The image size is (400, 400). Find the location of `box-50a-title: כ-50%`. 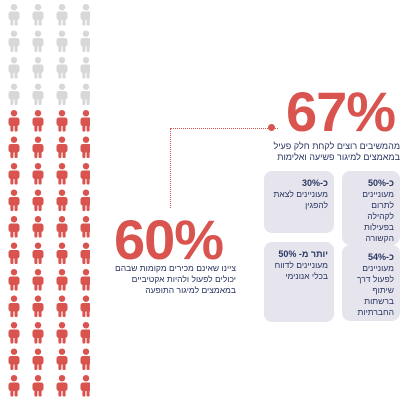

box-50a-title: כ-50% is located at coordinates (381, 183).